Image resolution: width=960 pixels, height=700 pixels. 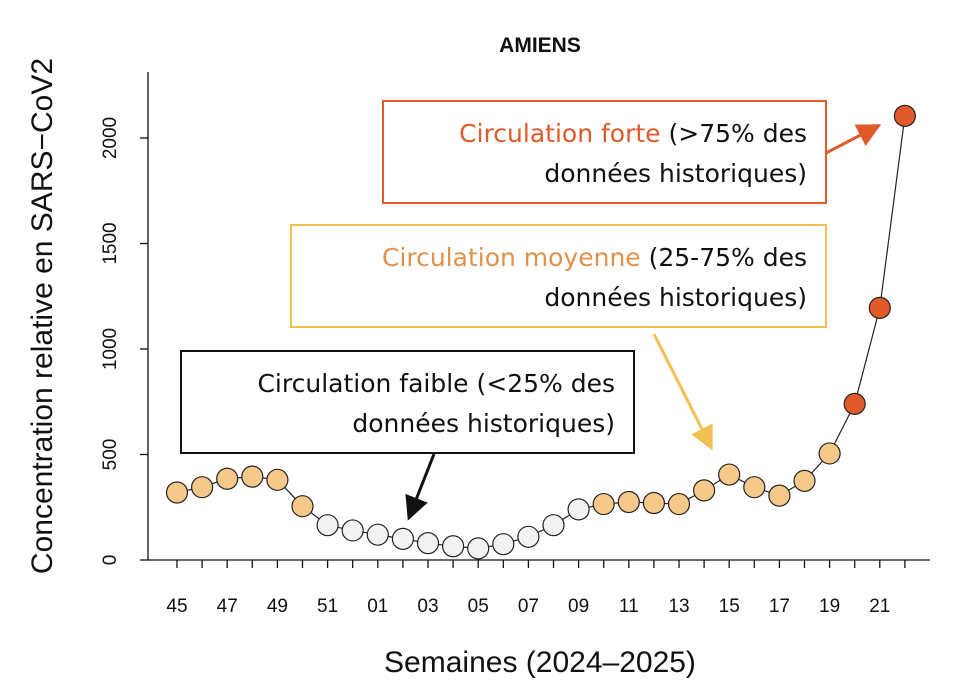 I want to click on x-tick-label: 19, so click(x=829, y=606).